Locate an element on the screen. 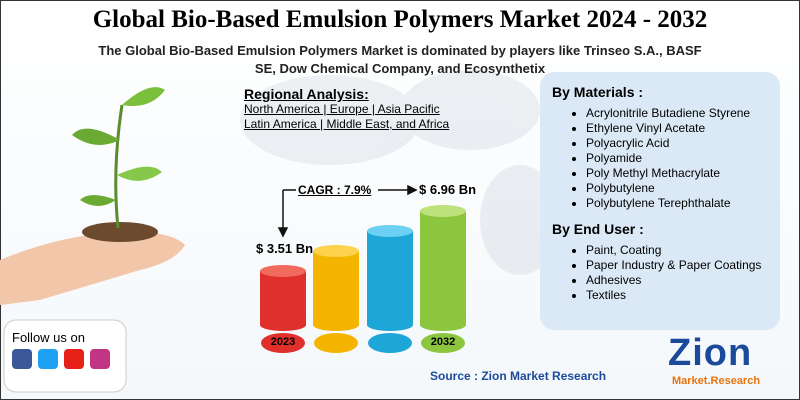 The image size is (800, 400). segment-heading: By Materials : is located at coordinates (598, 92).